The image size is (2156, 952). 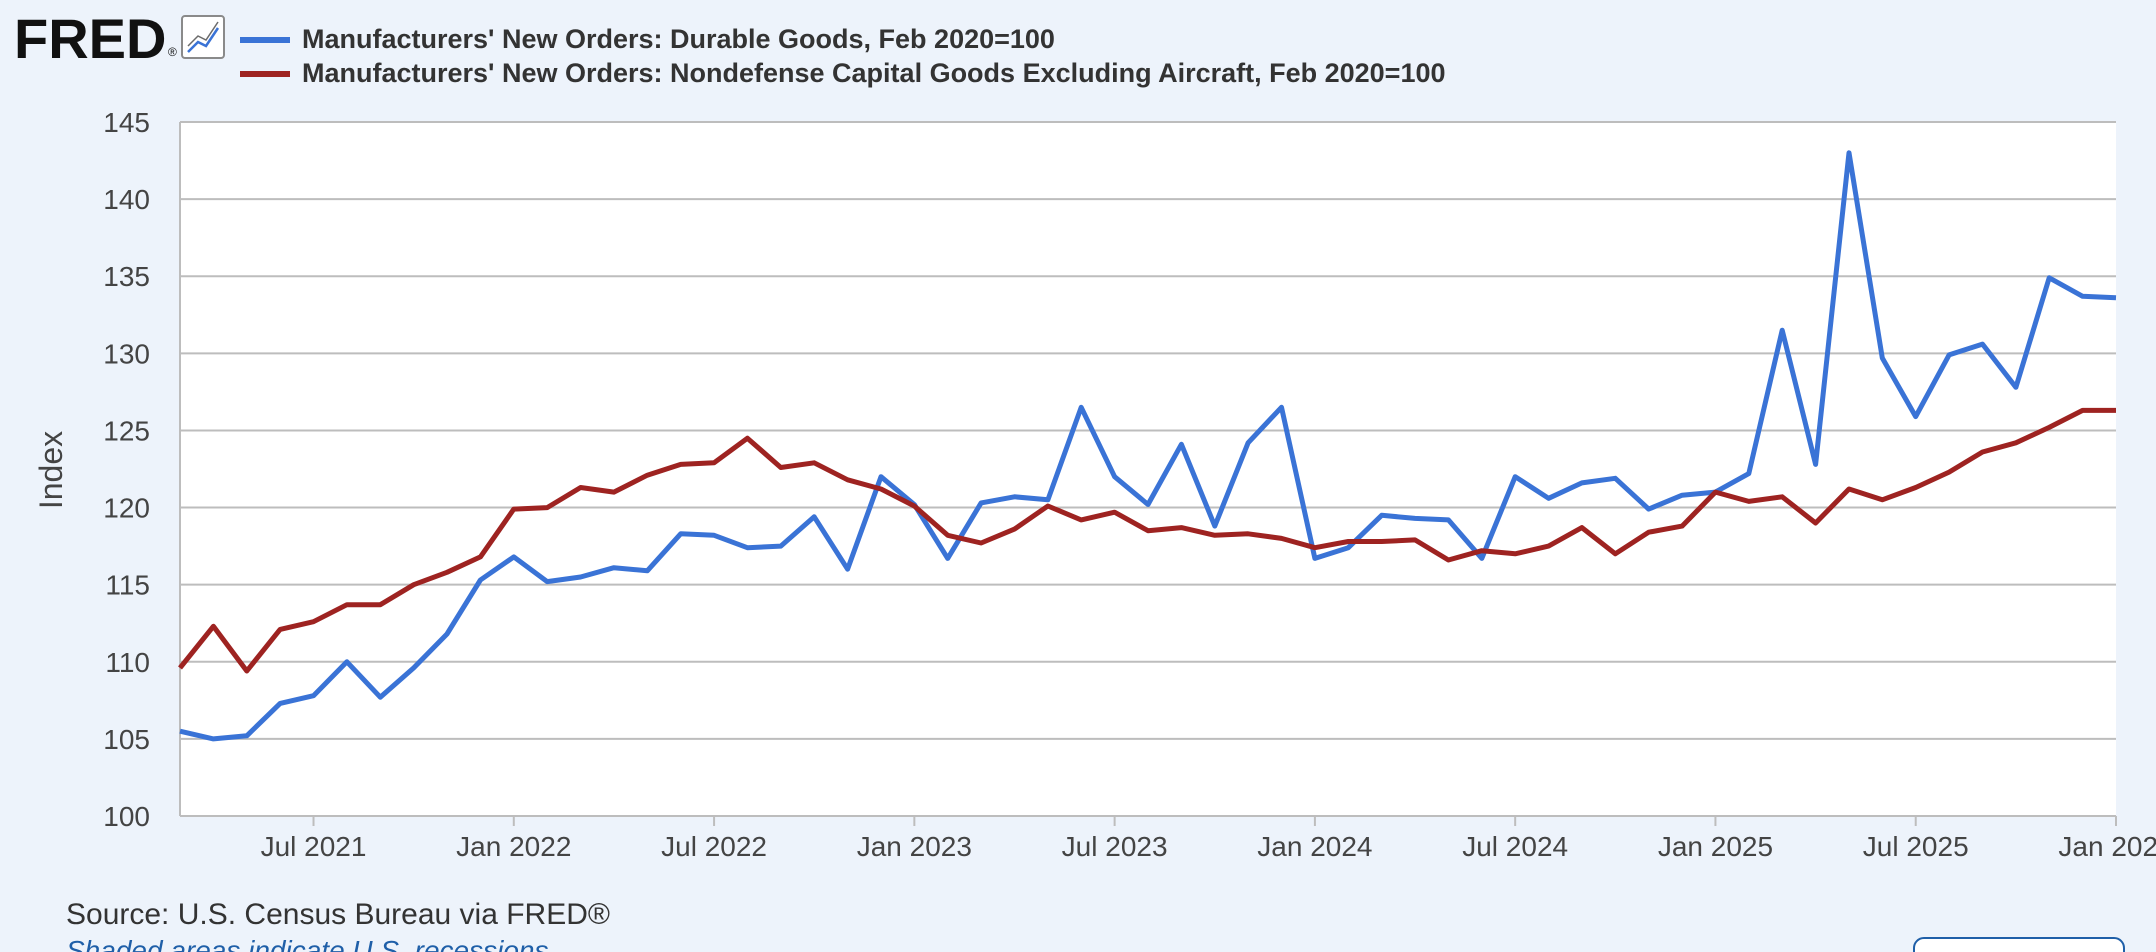 I want to click on x-tick-label: Jan 2023, so click(x=914, y=846).